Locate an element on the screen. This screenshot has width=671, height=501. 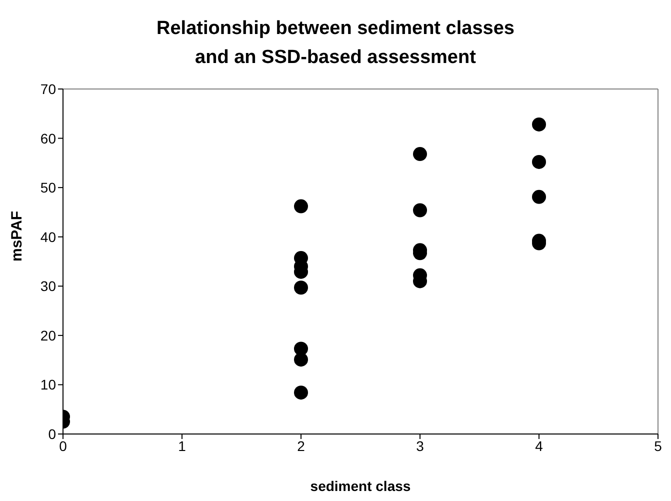
y-tick-label: 10 is located at coordinates (48, 384).